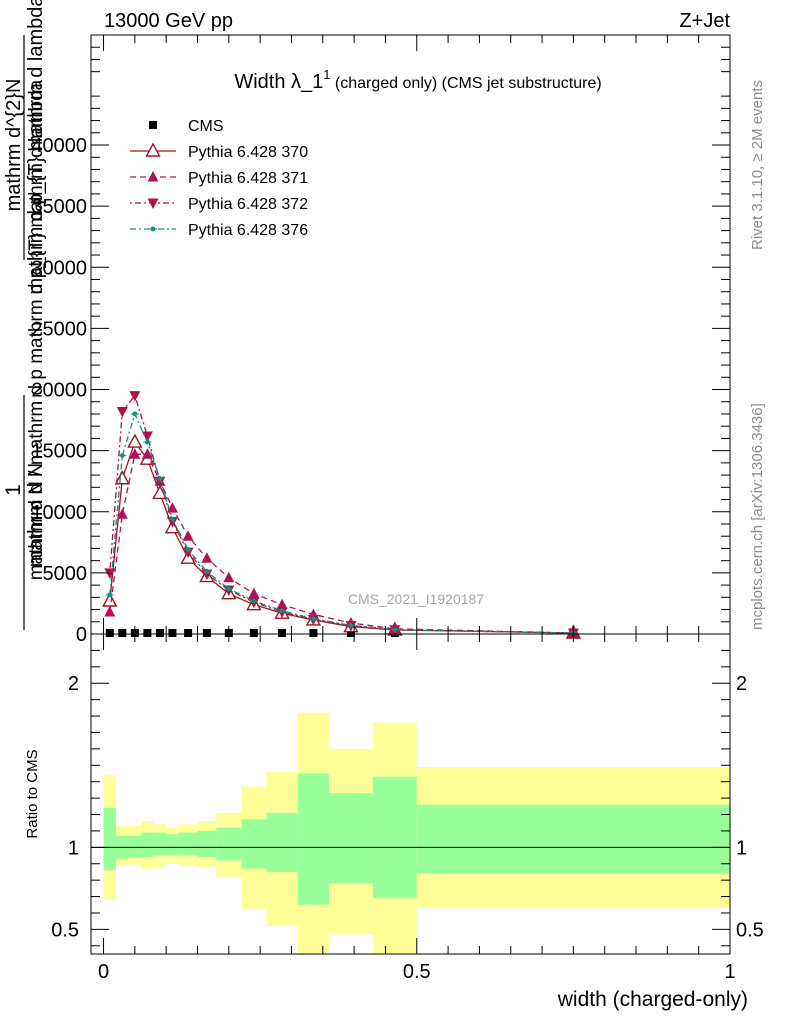 The image size is (786, 1024). Describe the element at coordinates (73, 848) in the screenshot. I see `ratio-ytick-label-1: 1` at that location.